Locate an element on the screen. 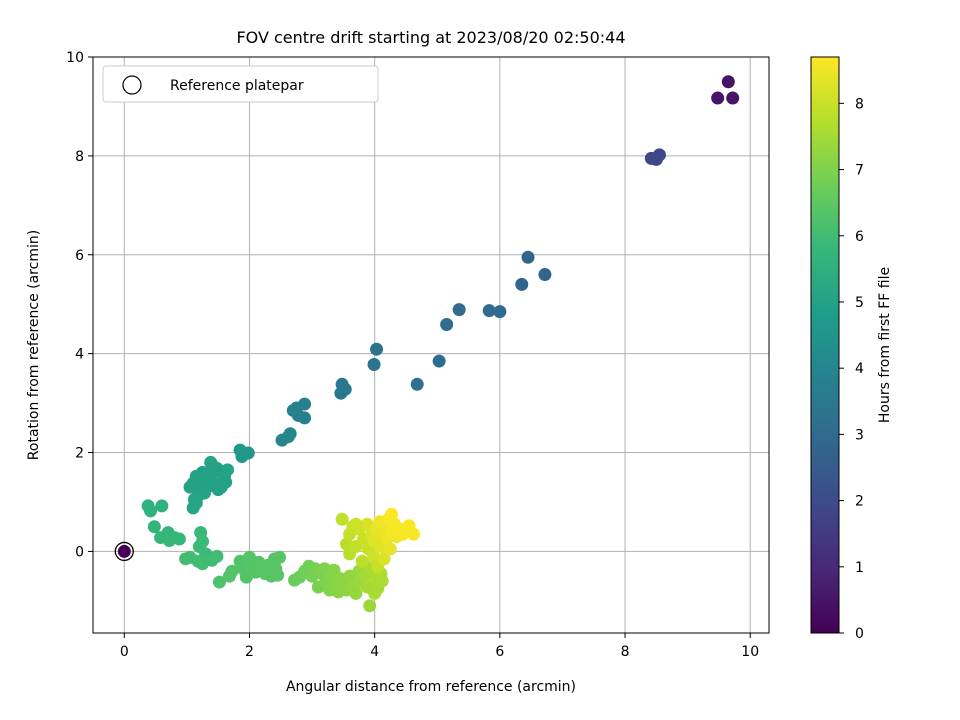 This screenshot has height=720, width=960. x-tick-label: 8 is located at coordinates (625, 652).